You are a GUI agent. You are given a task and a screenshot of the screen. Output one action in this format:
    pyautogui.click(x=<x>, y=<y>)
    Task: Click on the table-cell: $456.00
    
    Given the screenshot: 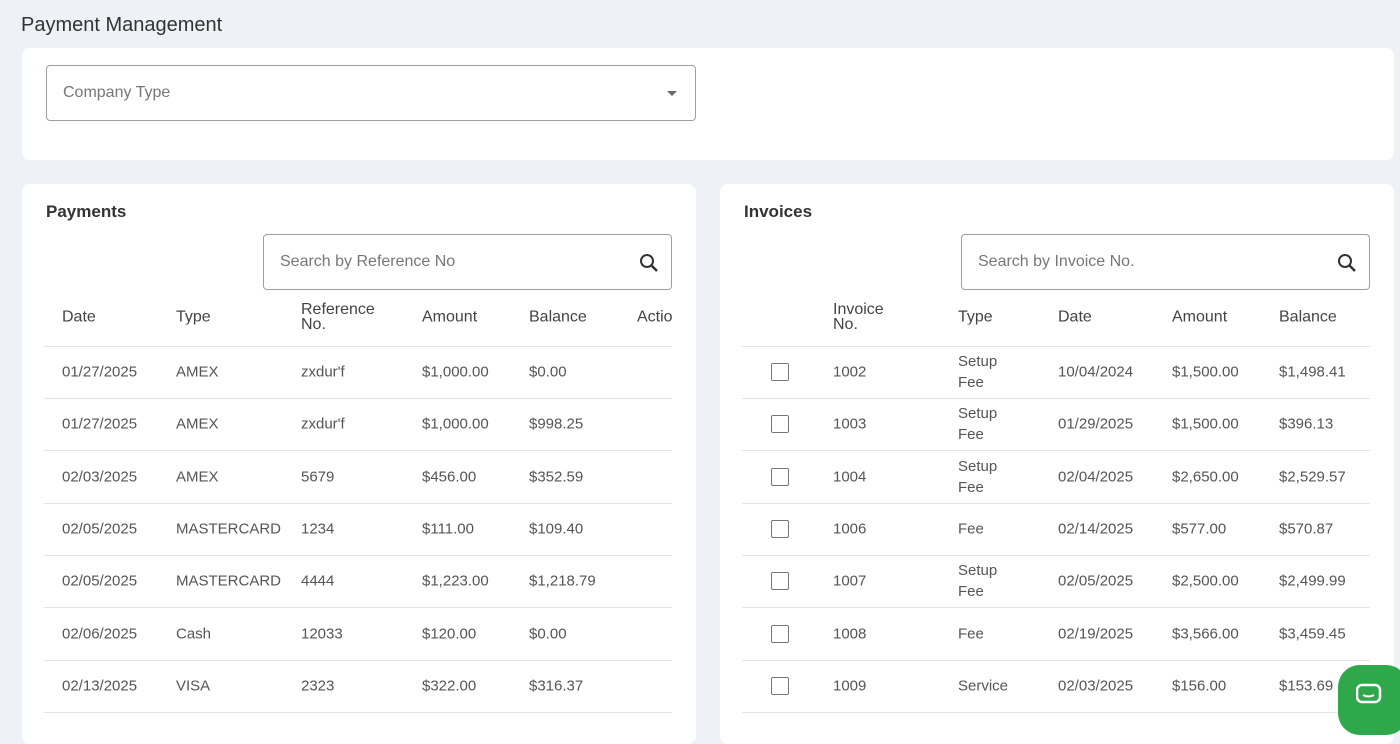 What is the action you would take?
    pyautogui.click(x=449, y=477)
    